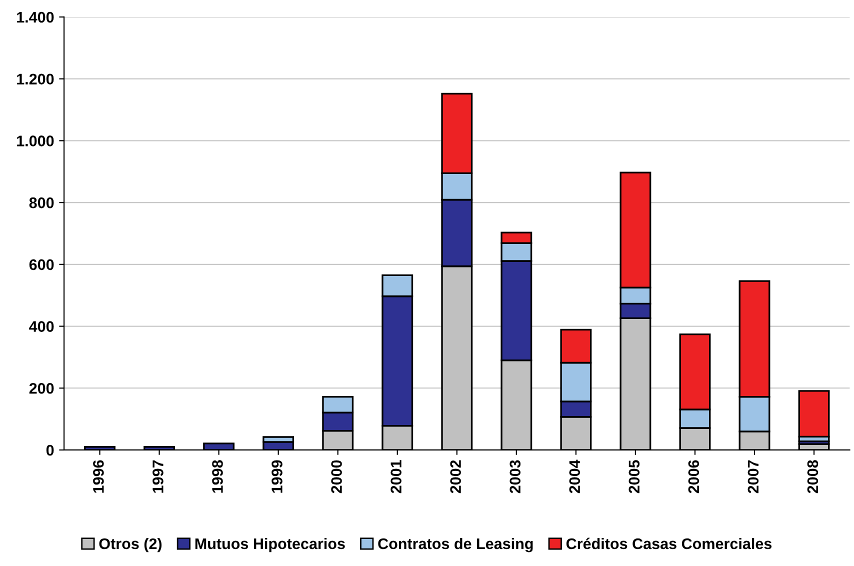 The height and width of the screenshot is (566, 854). I want to click on x-tick-label: 2003, so click(515, 477).